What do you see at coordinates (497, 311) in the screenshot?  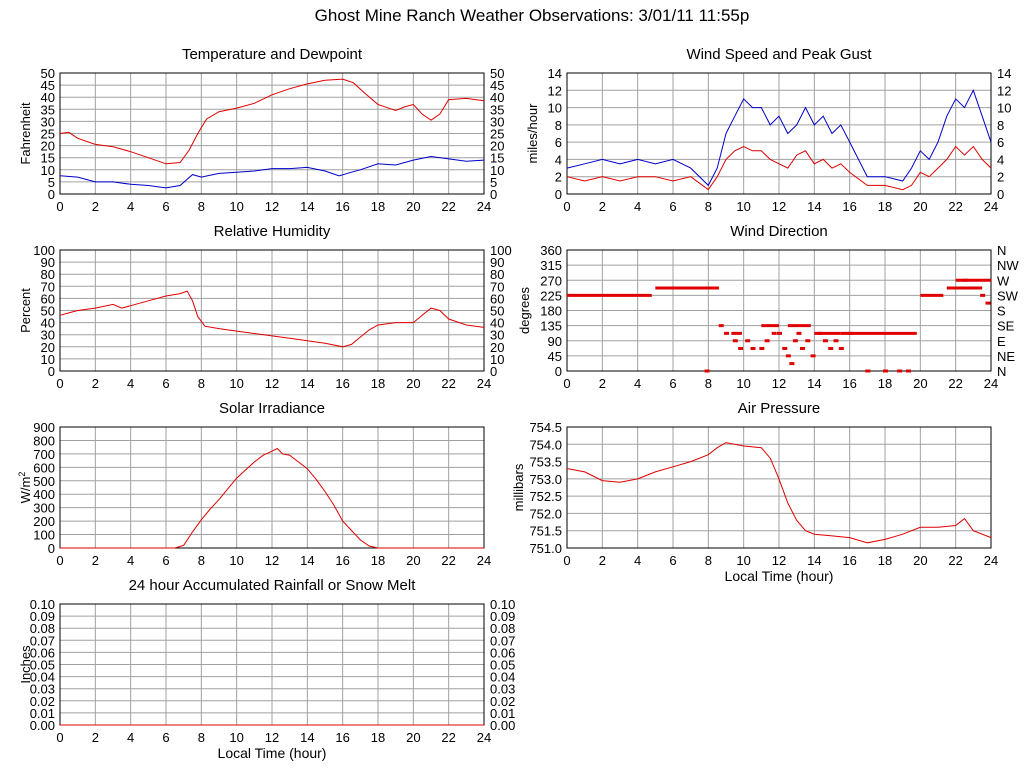 I see `right-tick-label: 50` at bounding box center [497, 311].